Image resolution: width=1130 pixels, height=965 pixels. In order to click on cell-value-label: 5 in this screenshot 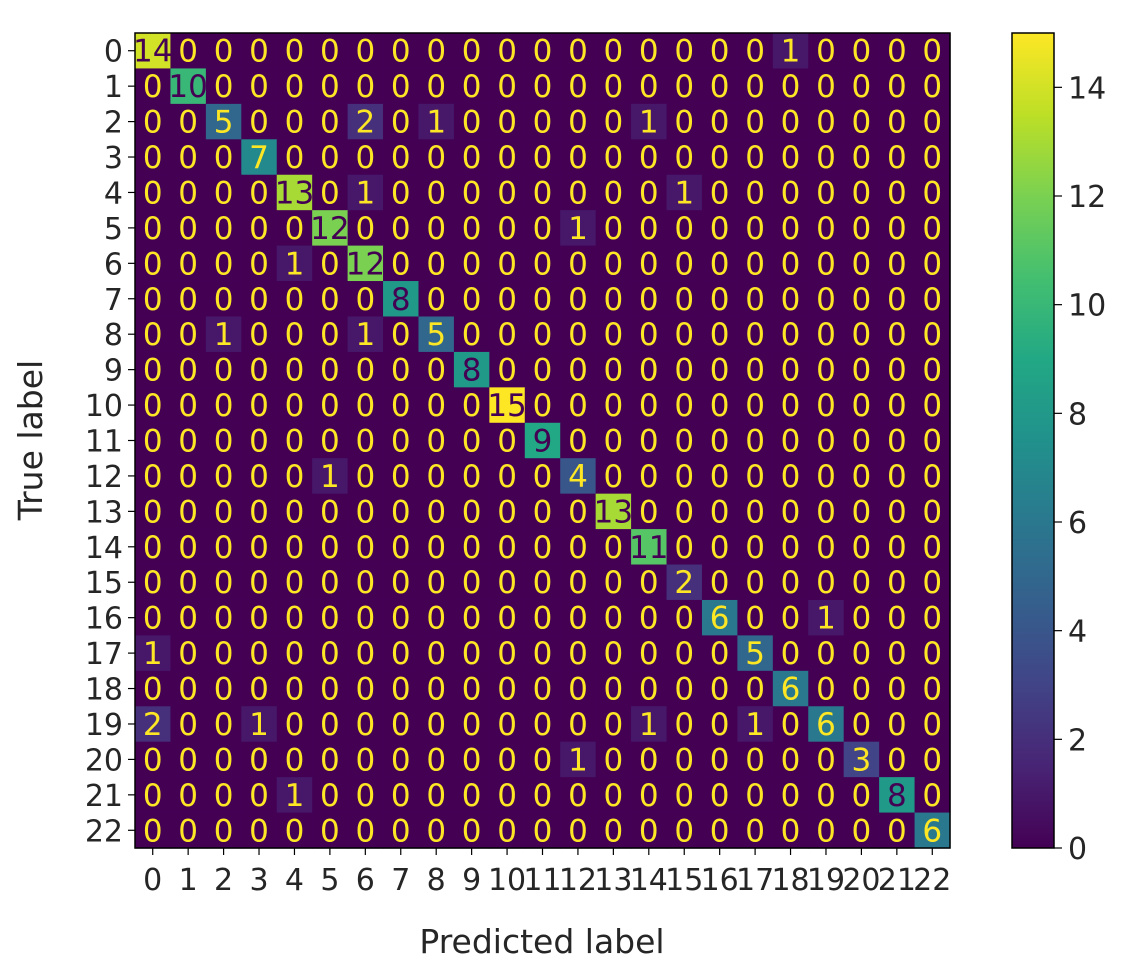, I will do `click(436, 335)`.